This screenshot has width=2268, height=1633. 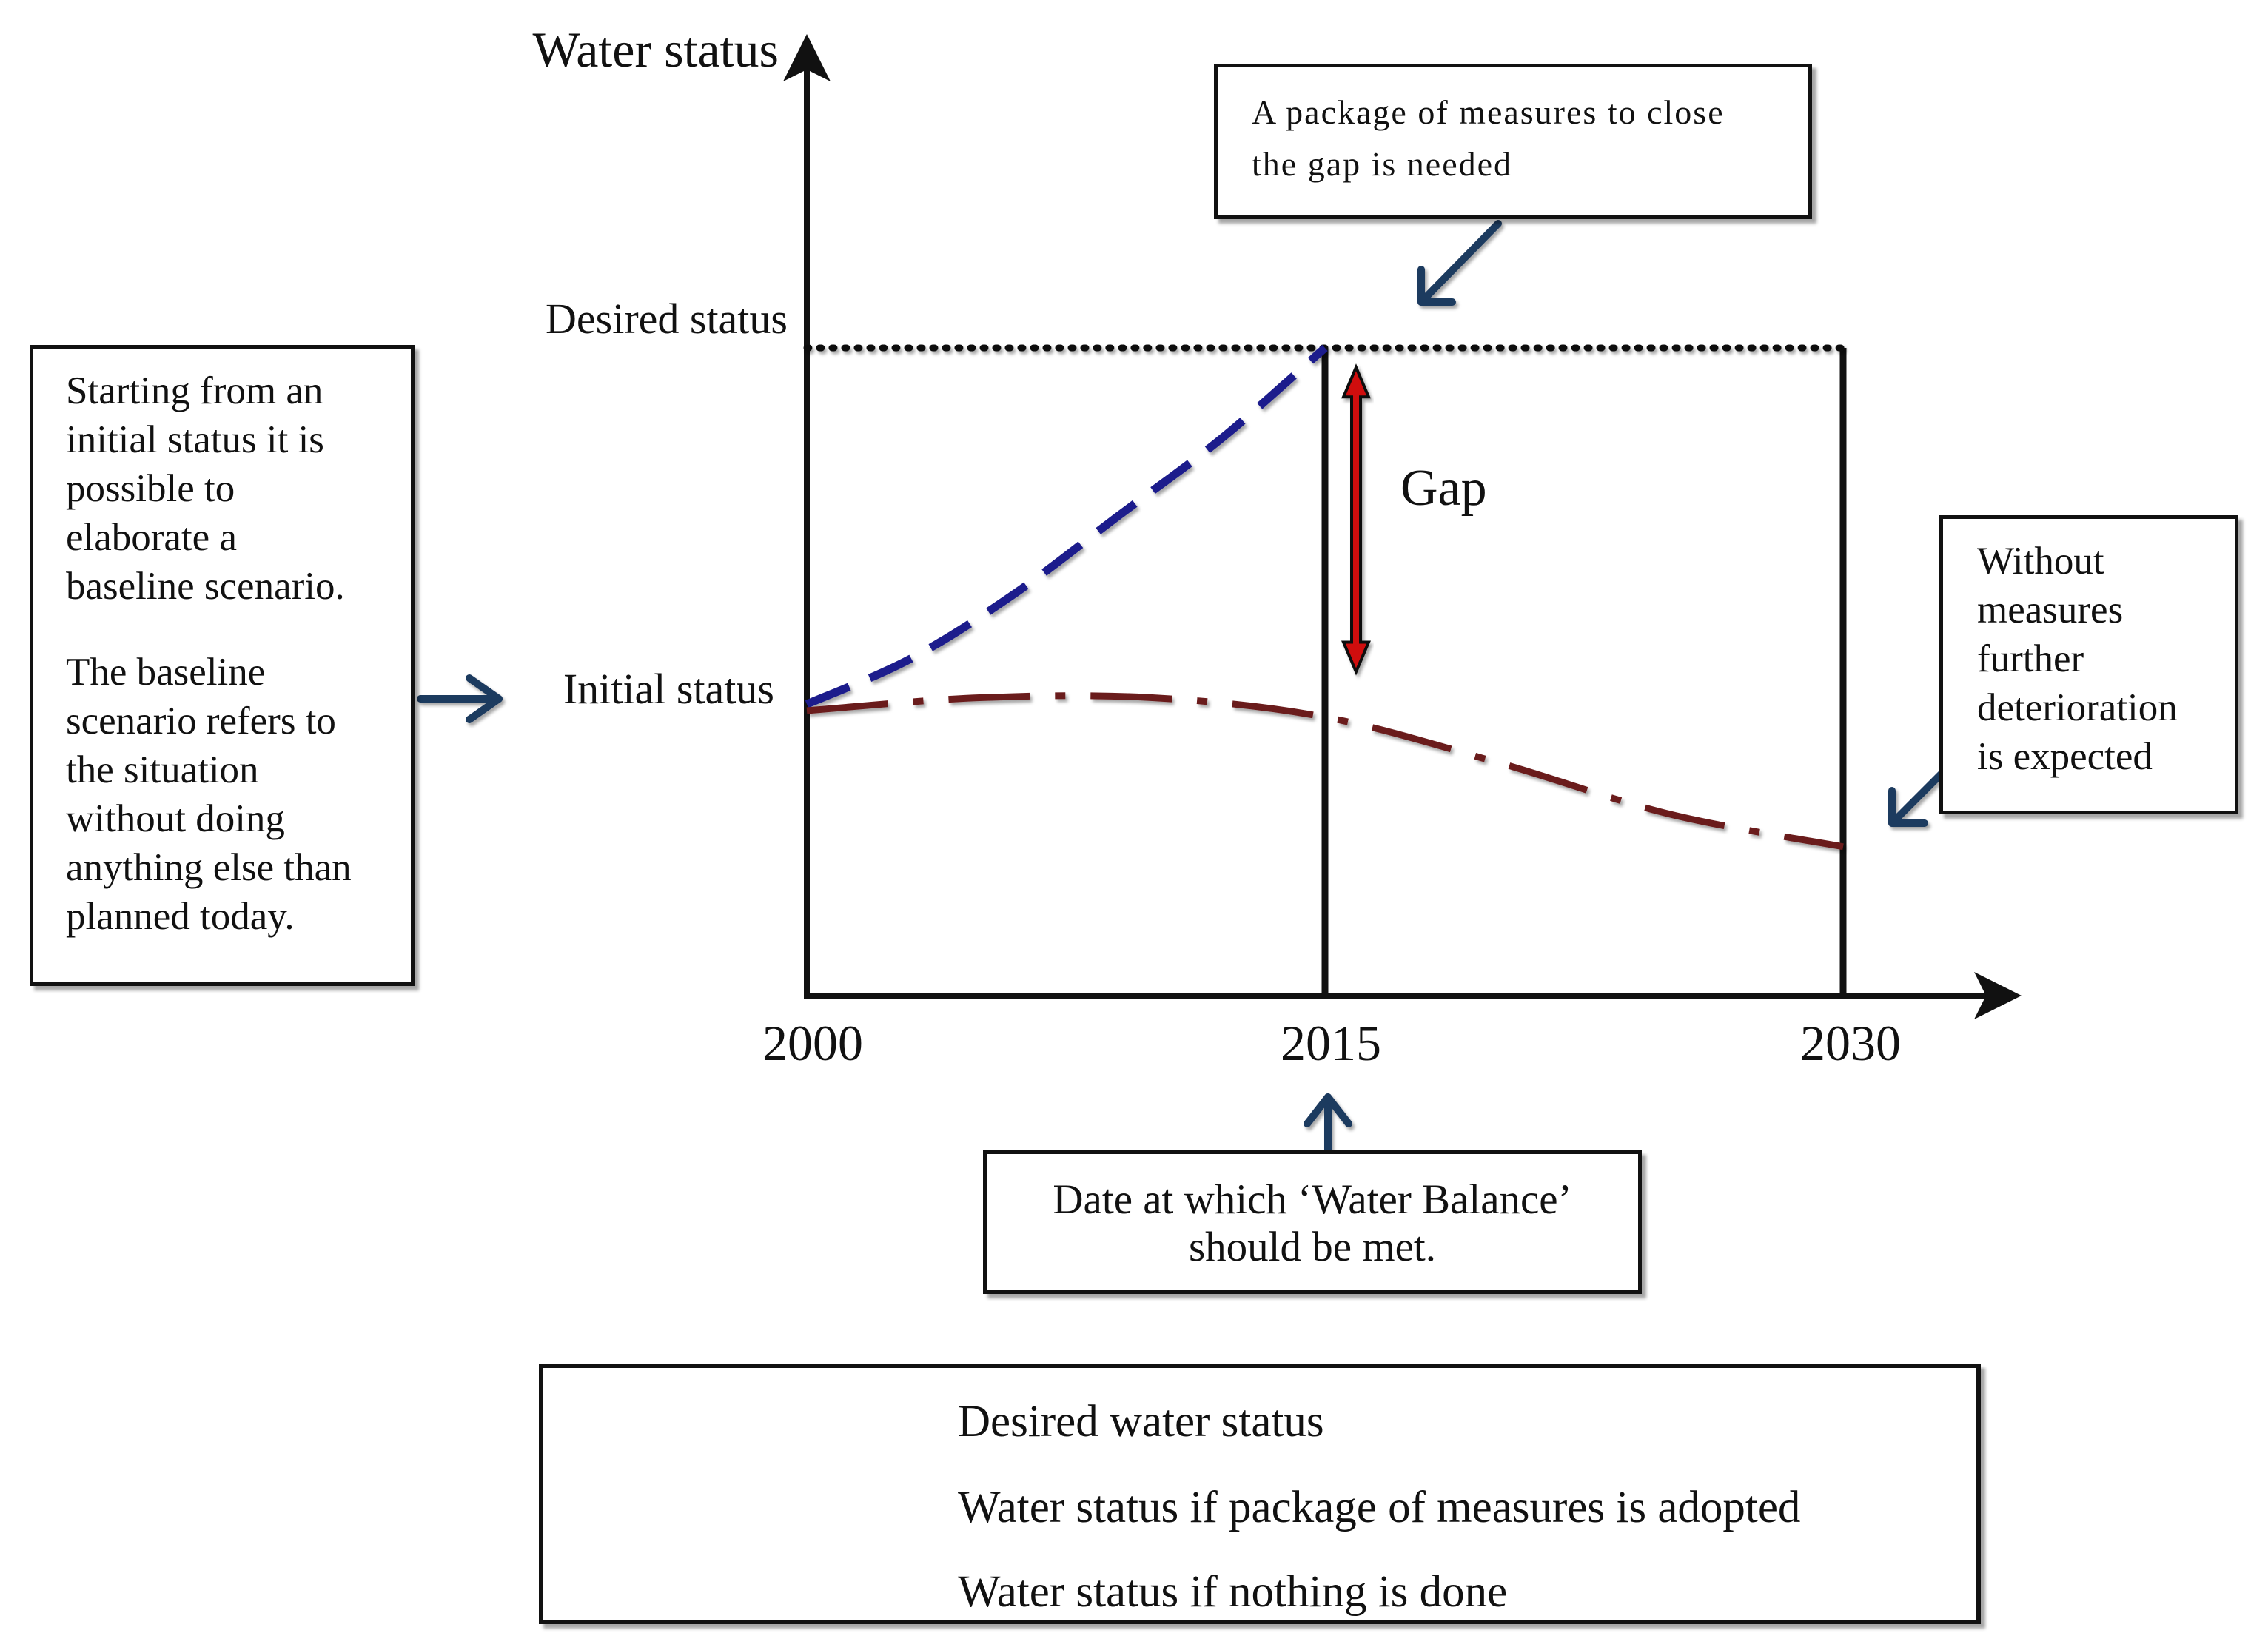 I want to click on gap-label: Gap, so click(x=1443, y=488).